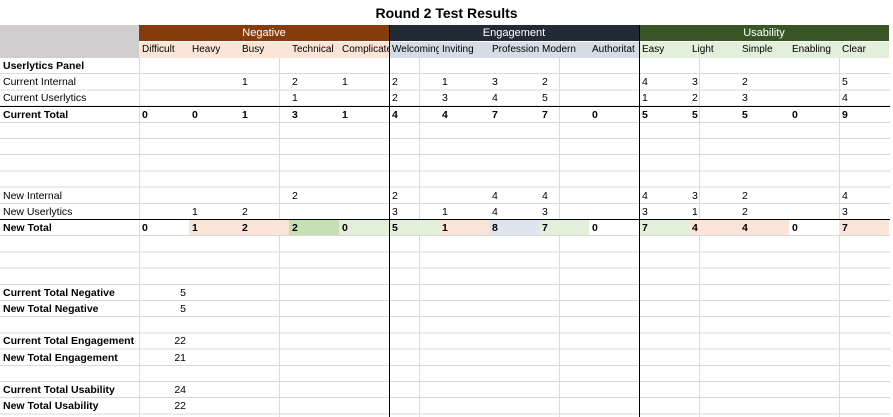  Describe the element at coordinates (864, 50) in the screenshot. I see `column-header: Clear` at that location.